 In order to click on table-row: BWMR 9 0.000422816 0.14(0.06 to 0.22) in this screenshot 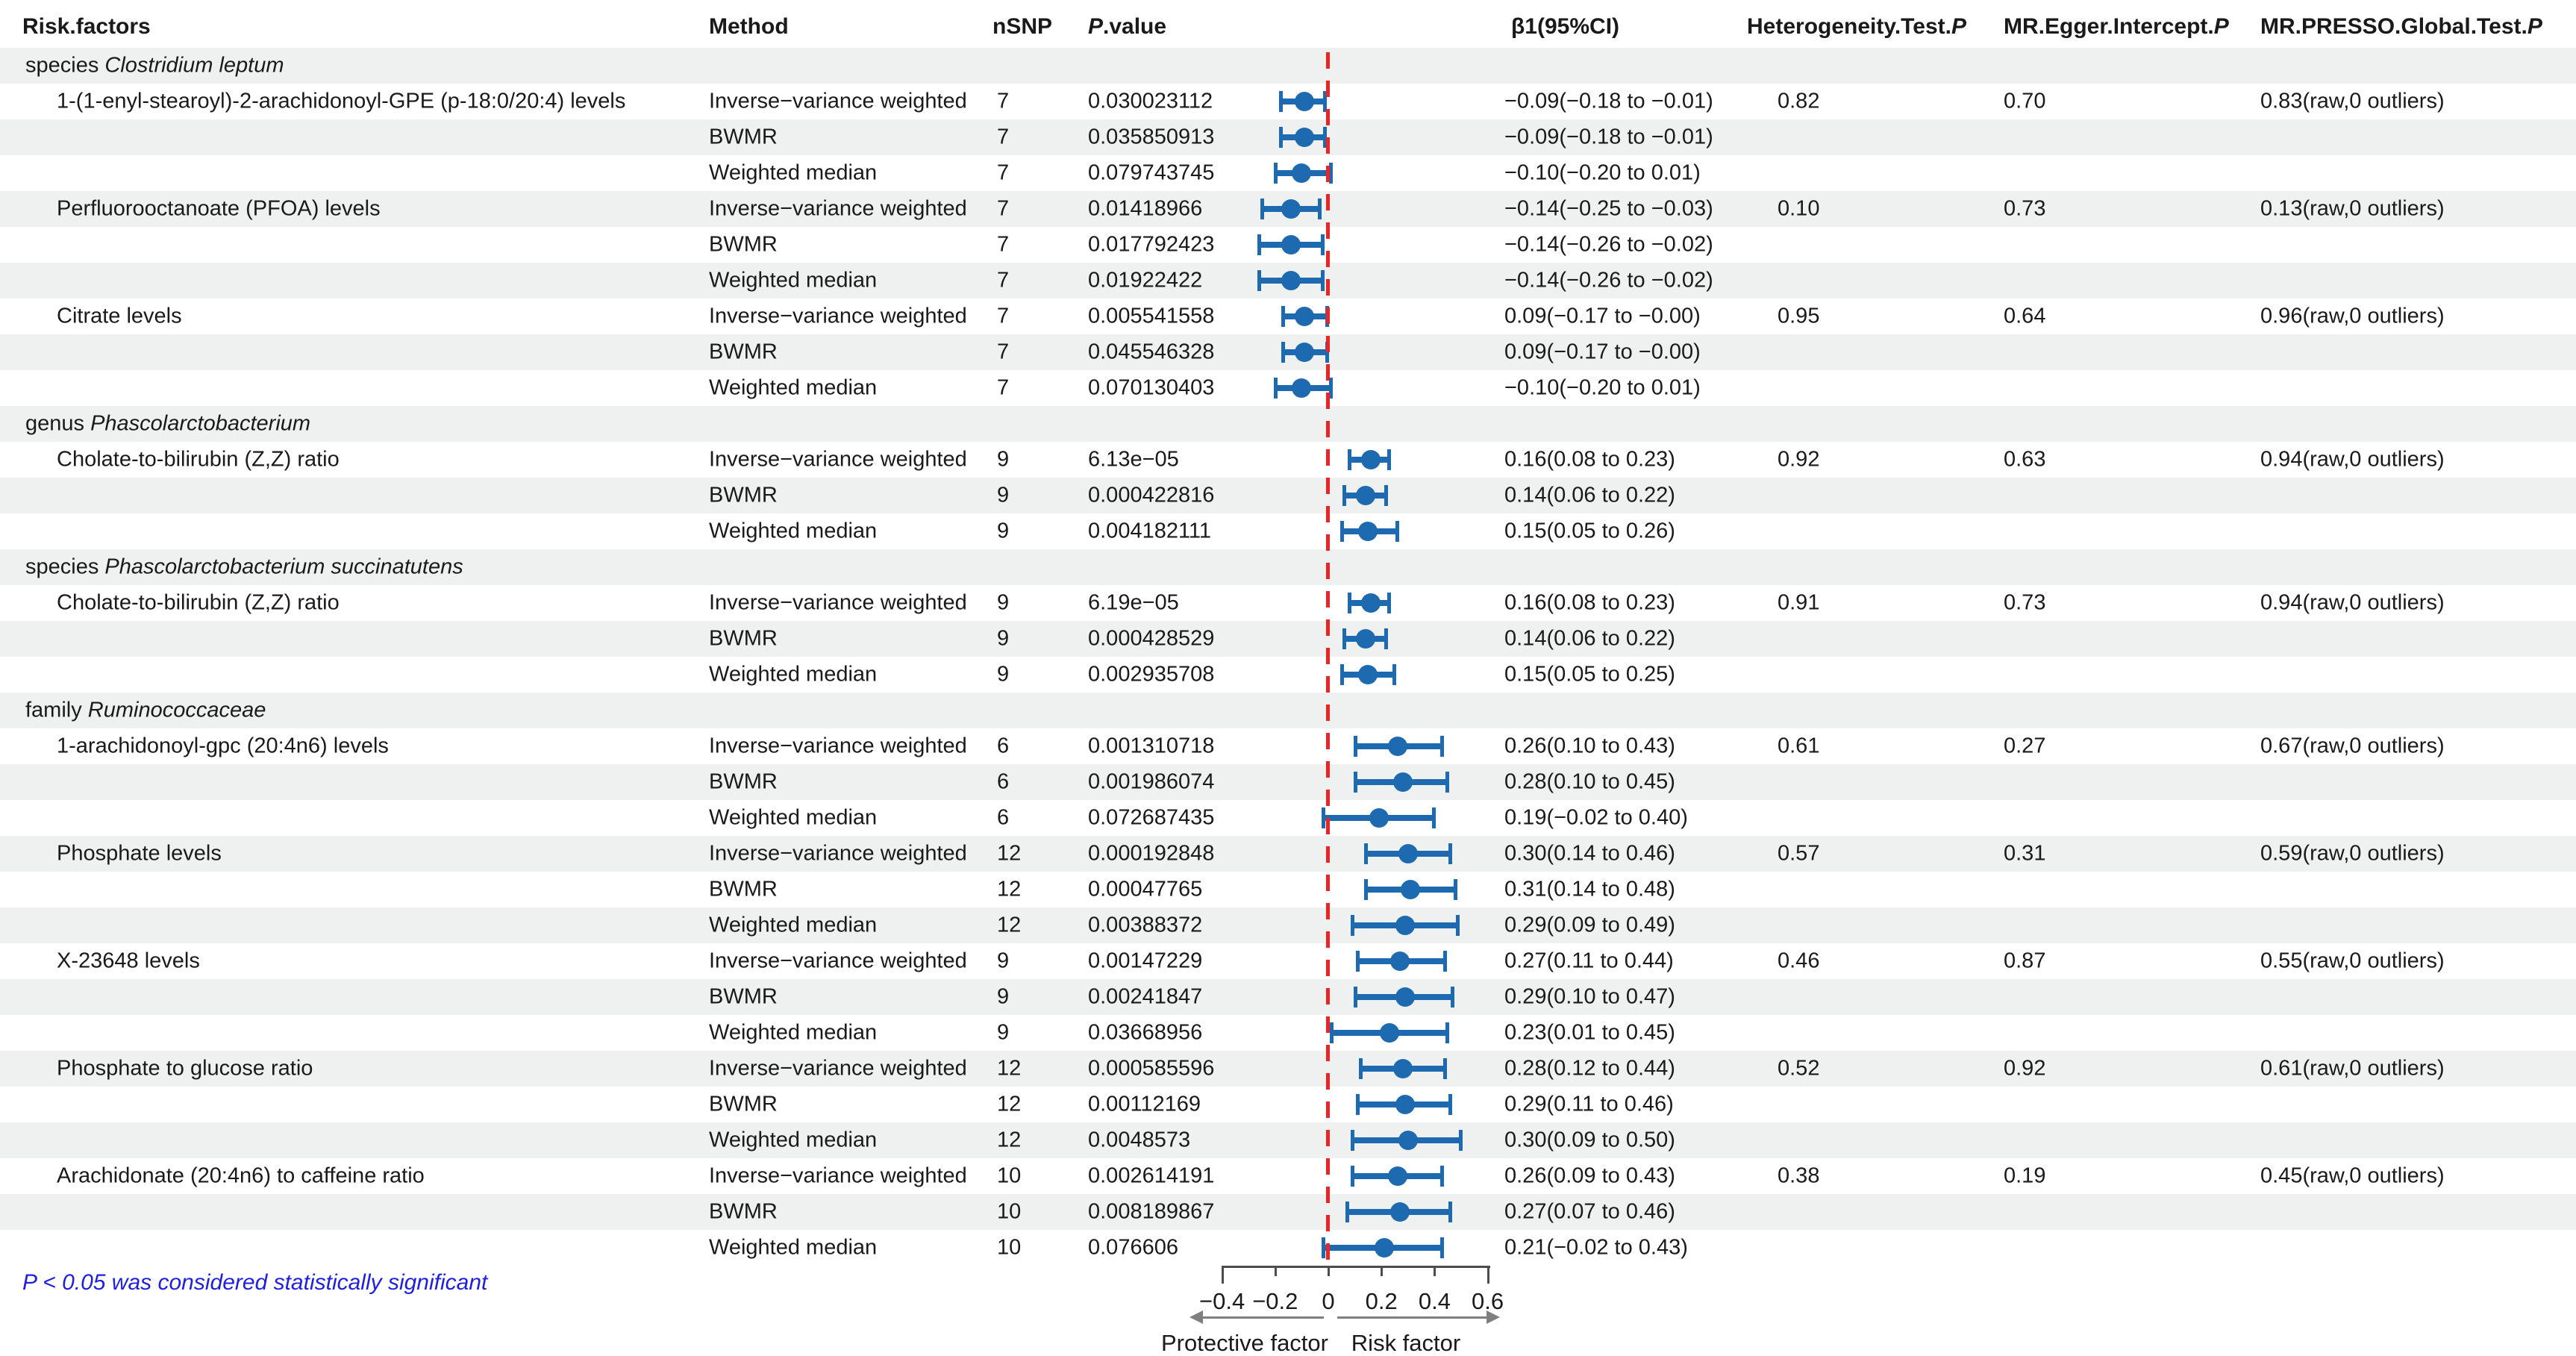, I will do `click(1288, 495)`.